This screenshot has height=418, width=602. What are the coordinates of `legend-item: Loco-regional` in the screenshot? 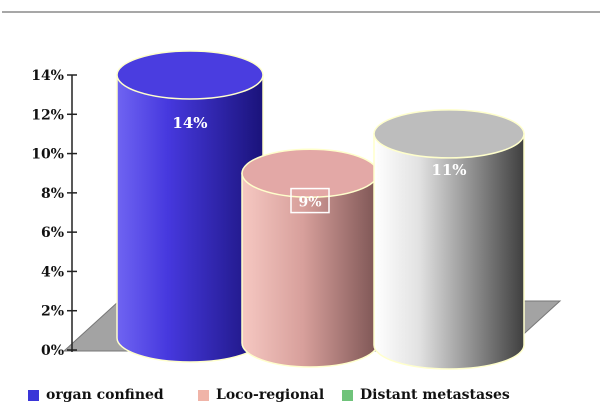 It's located at (261, 395).